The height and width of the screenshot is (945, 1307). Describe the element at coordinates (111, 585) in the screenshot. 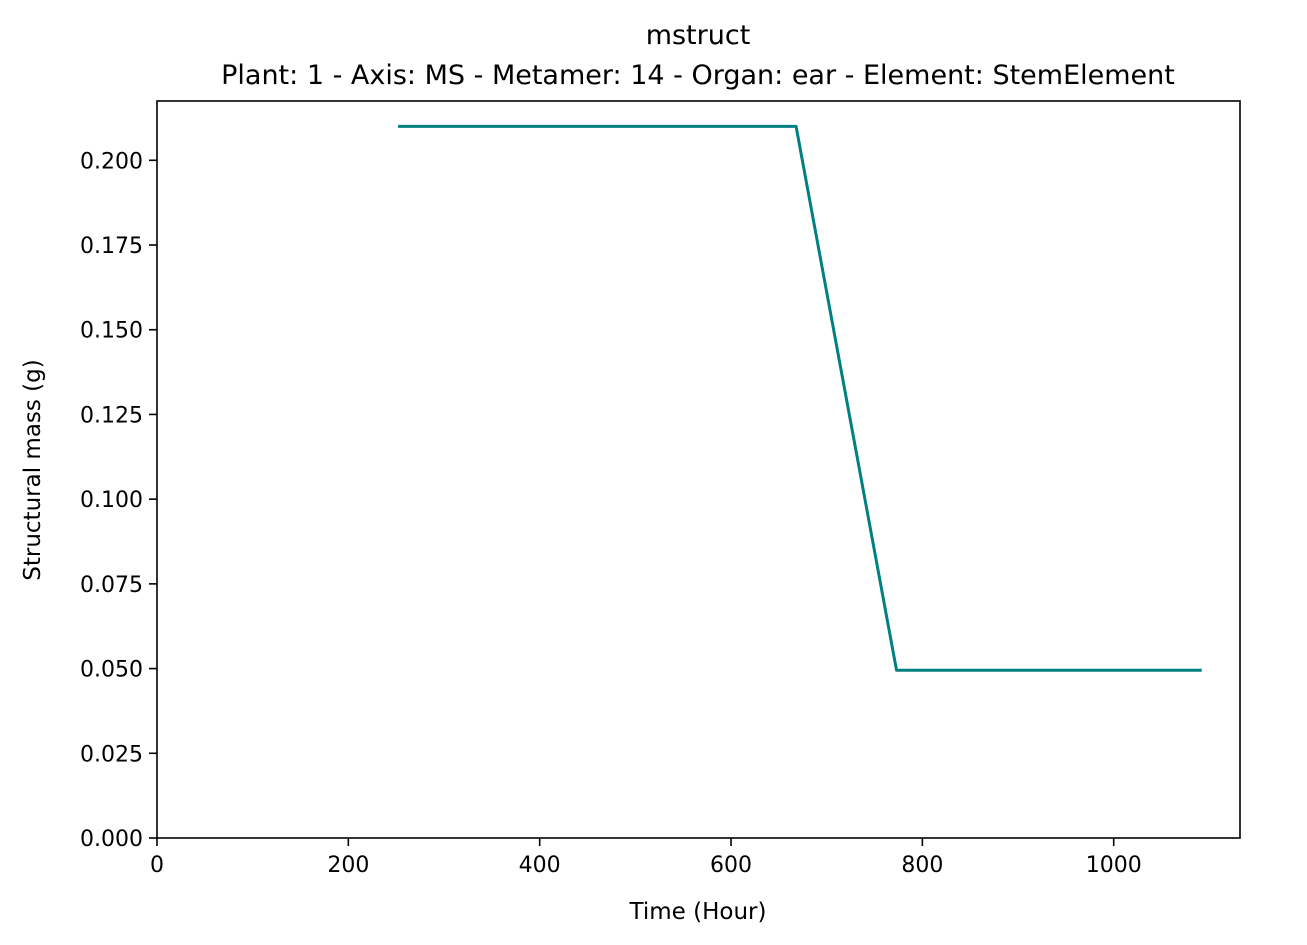

I see `y-tick-label: 0.075` at that location.